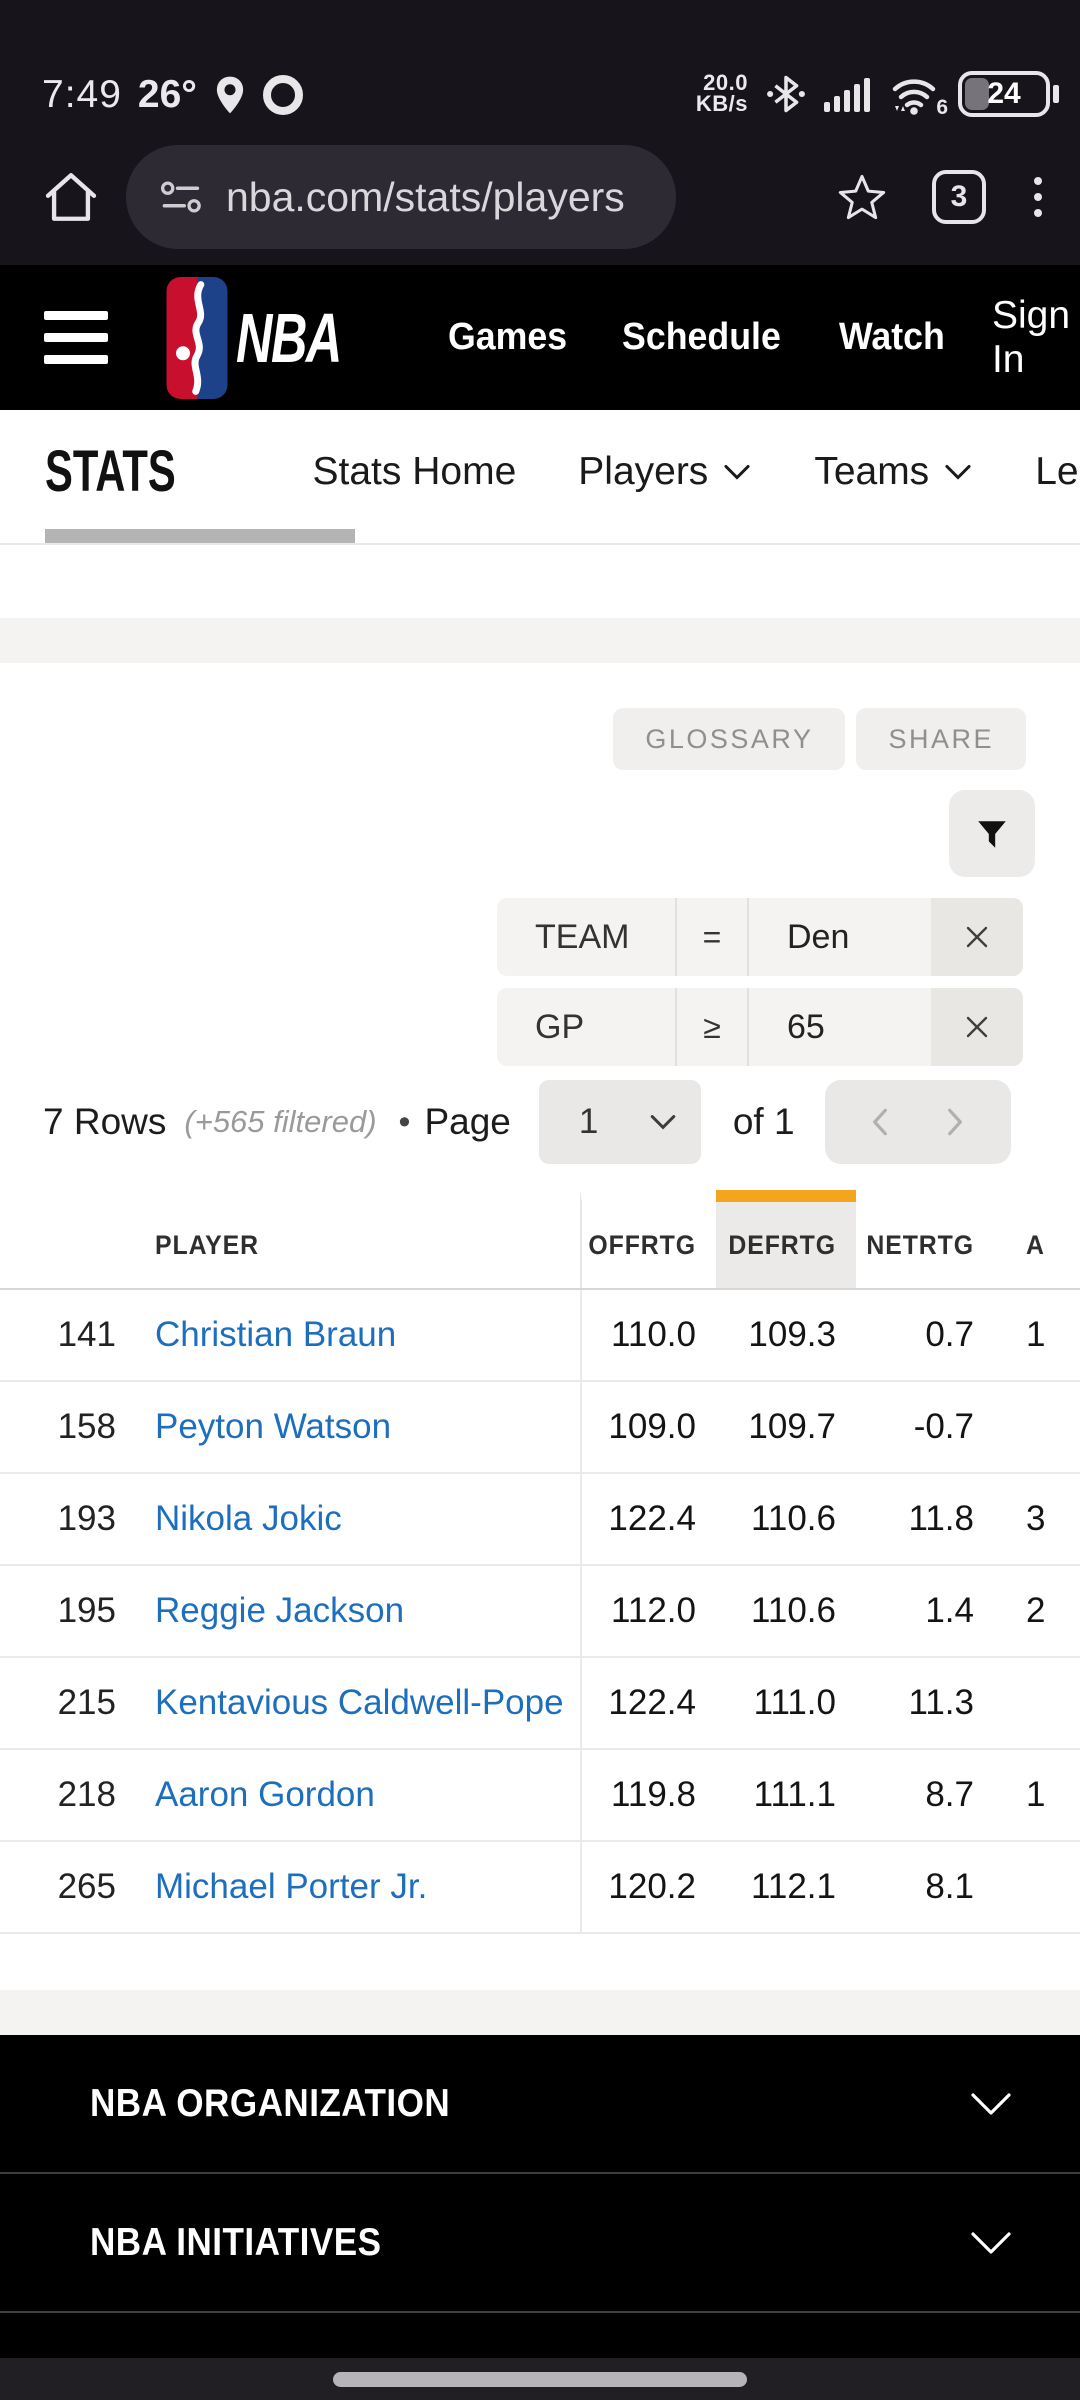  What do you see at coordinates (729, 739) in the screenshot?
I see `glossary-button: GLOSSARY` at bounding box center [729, 739].